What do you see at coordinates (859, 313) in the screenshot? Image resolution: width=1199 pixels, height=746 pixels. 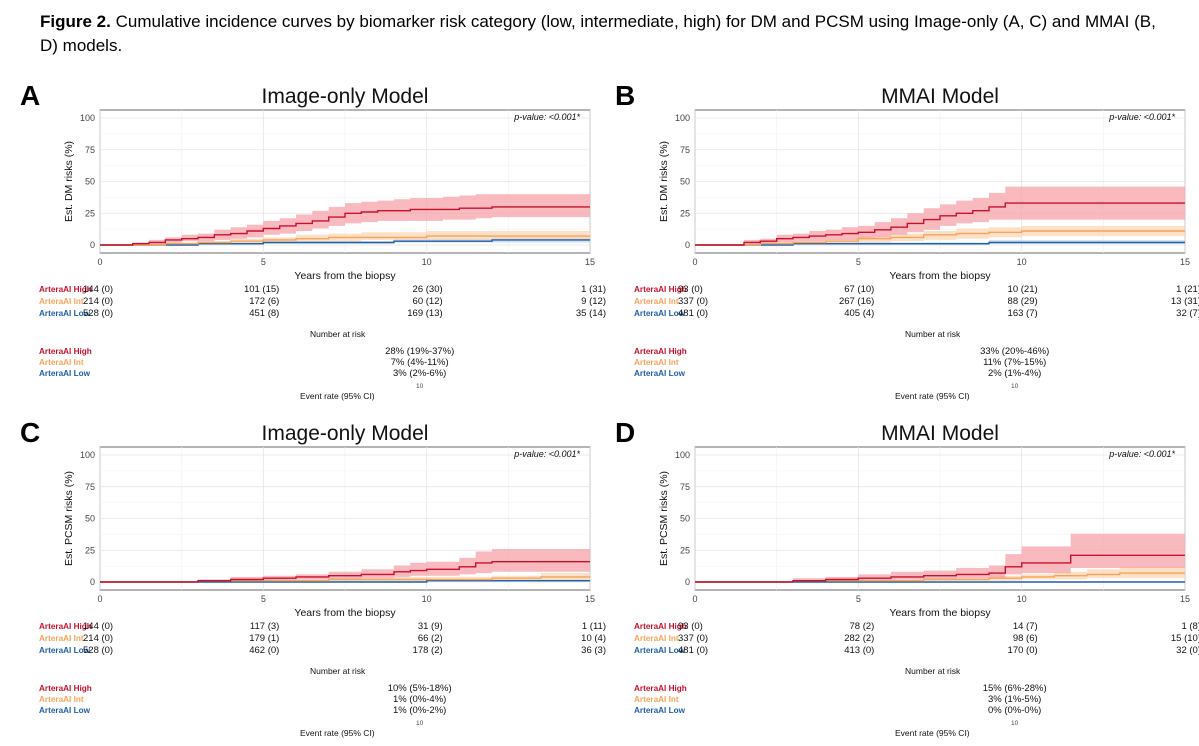 I see `at-risk-count: 405 (4)` at bounding box center [859, 313].